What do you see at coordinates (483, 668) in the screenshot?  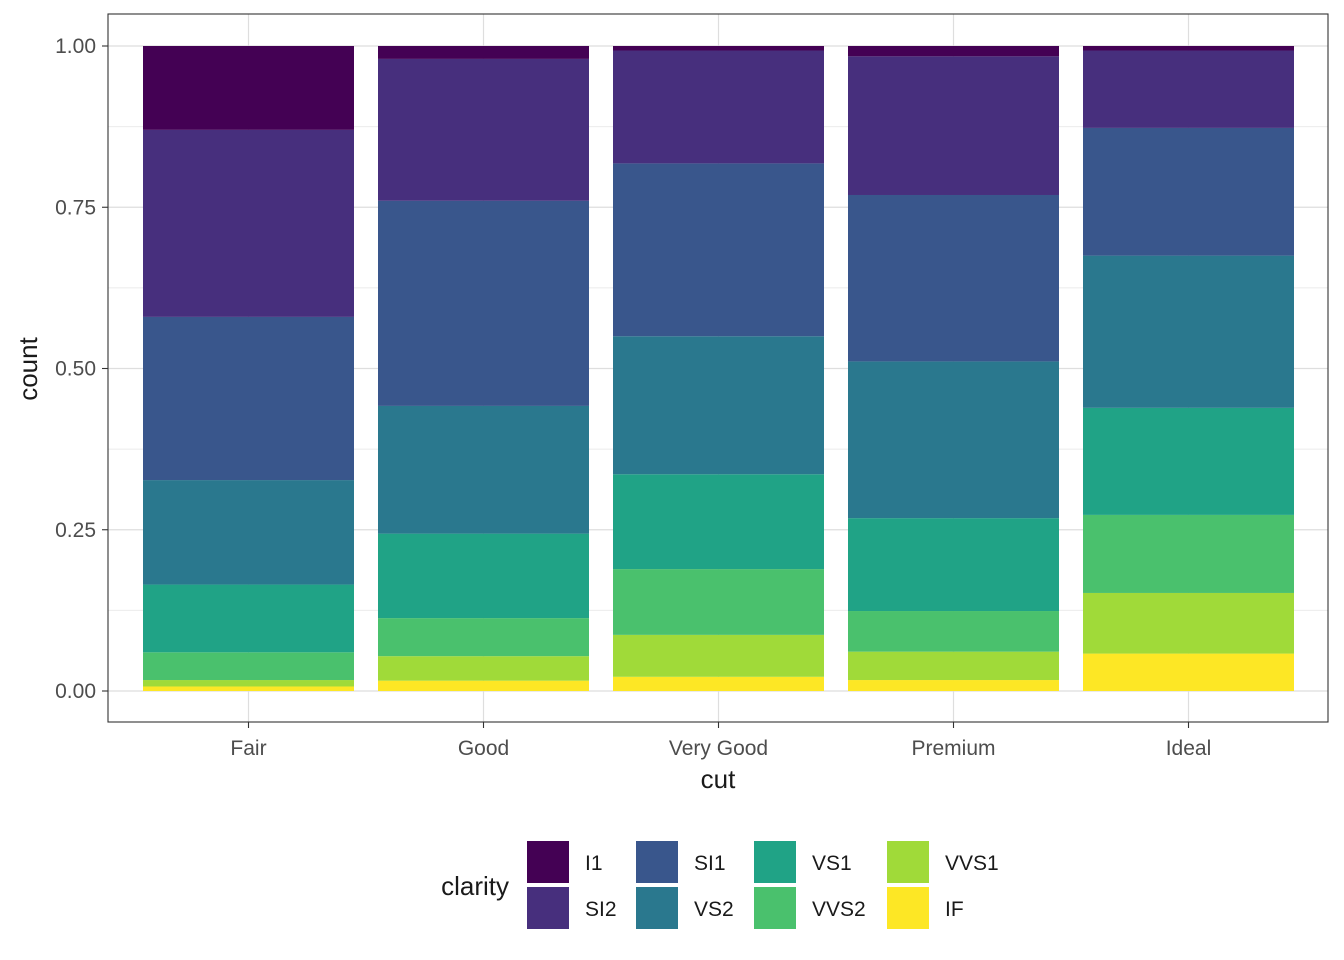 I see `bar-good-vvs1` at bounding box center [483, 668].